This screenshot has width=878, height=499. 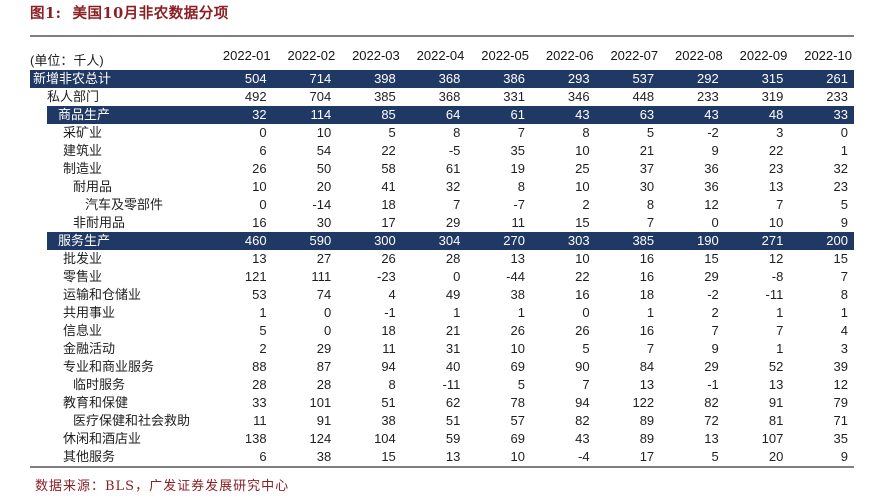 What do you see at coordinates (67, 60) in the screenshot?
I see `unit-label: (单位：千人)` at bounding box center [67, 60].